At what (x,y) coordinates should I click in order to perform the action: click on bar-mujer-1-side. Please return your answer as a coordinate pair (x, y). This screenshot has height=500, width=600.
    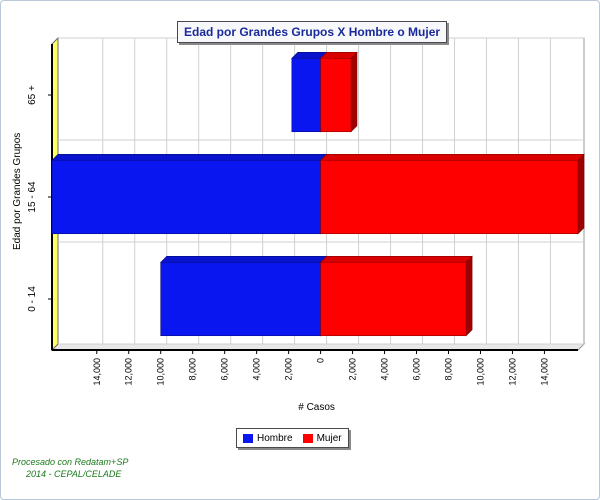
    Looking at the image, I should click on (581, 194).